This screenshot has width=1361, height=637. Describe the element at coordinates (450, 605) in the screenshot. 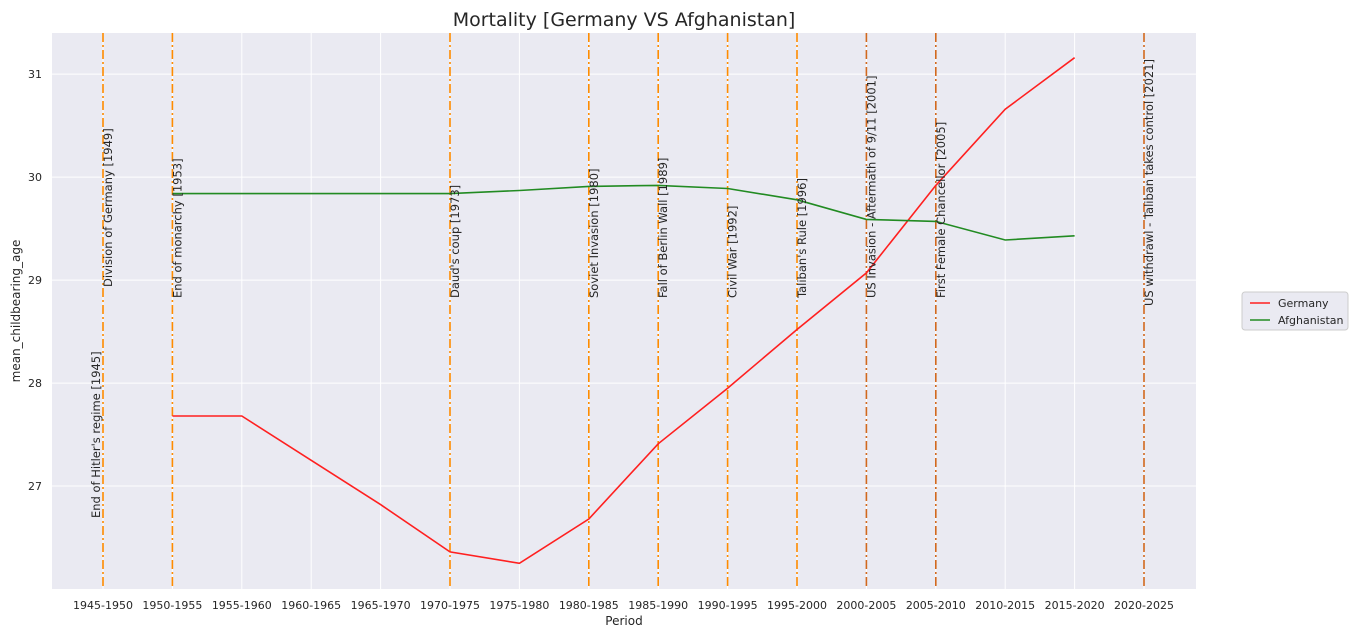

I see `x-tick-label: 1970-1975` at that location.